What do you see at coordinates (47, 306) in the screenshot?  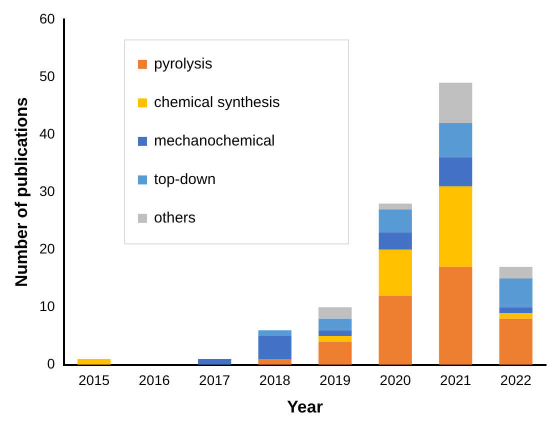 I see `y-tick-label: 10` at bounding box center [47, 306].